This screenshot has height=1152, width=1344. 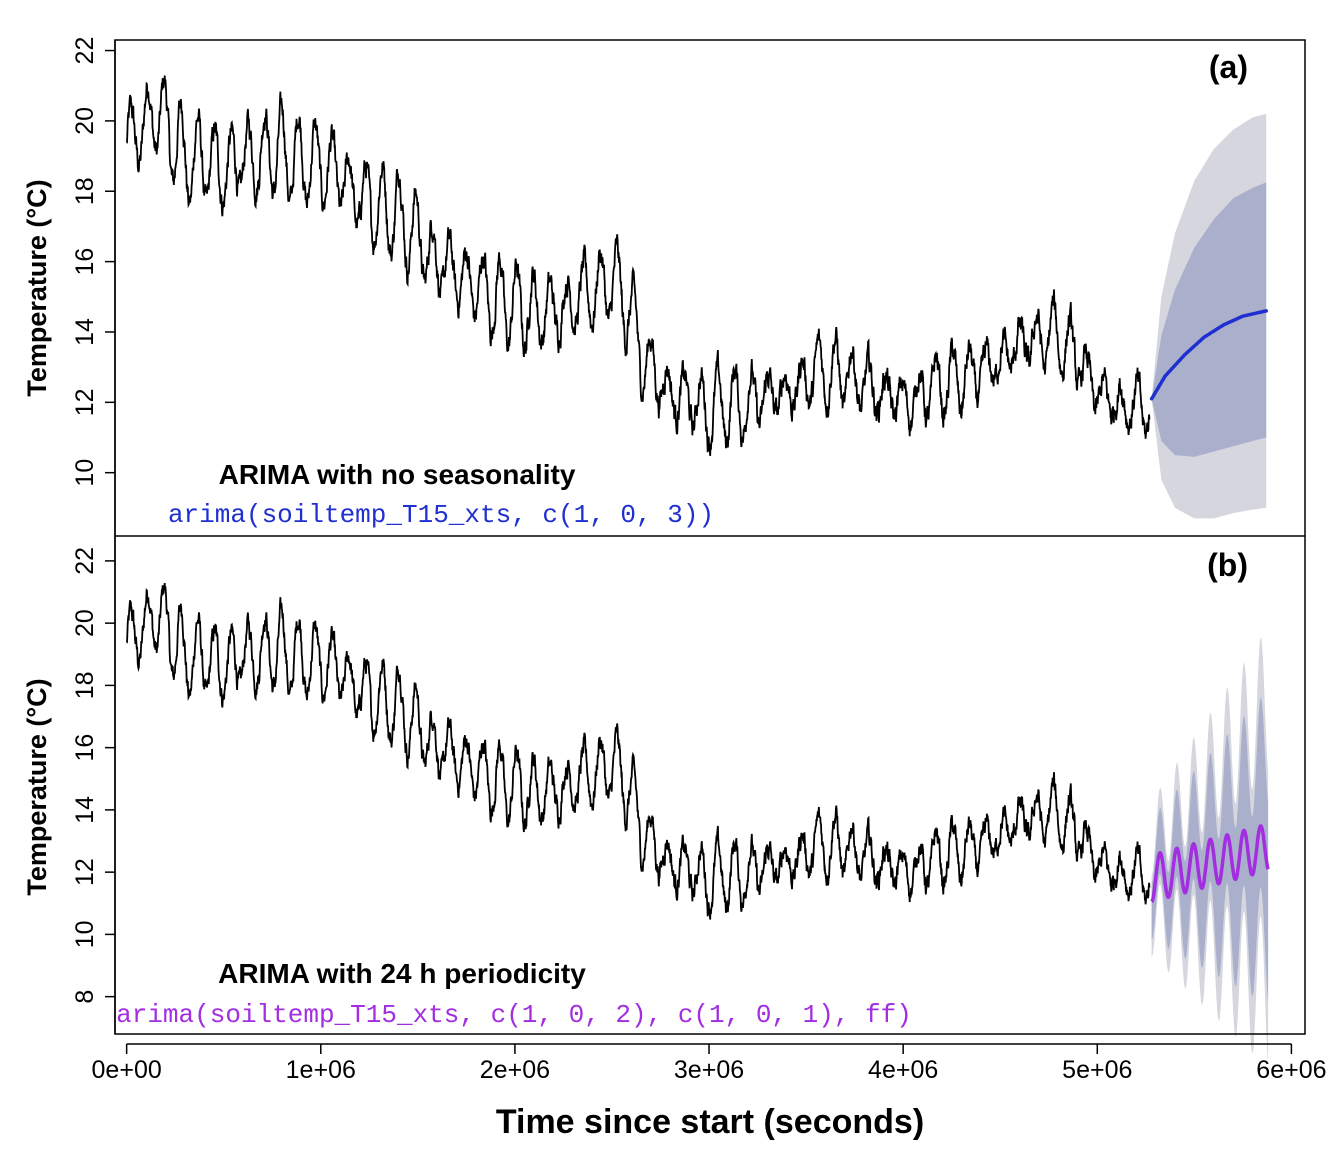 What do you see at coordinates (903, 1070) in the screenshot?
I see `x-tick-label: 4e+06` at bounding box center [903, 1070].